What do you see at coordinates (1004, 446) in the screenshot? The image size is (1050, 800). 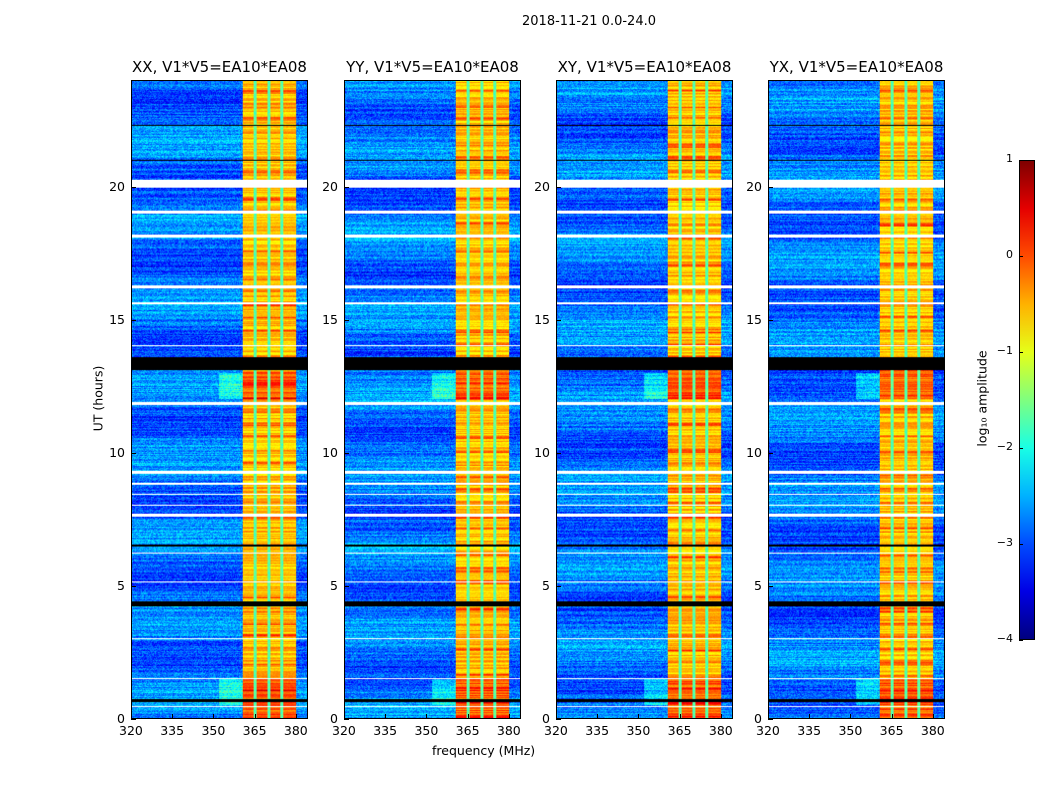 I see `colorbar-tick-label: −2` at bounding box center [1004, 446].